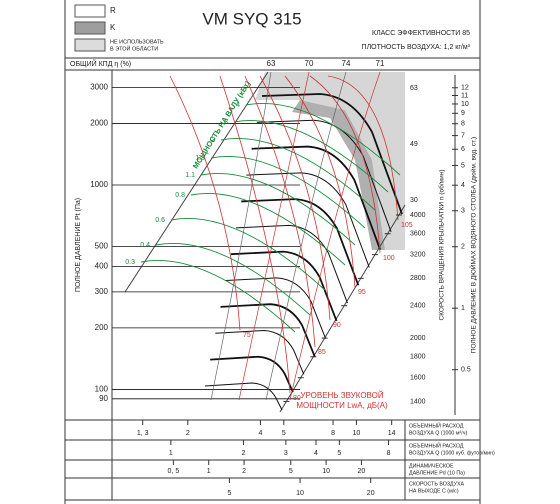 The width and height of the screenshot is (560, 504). What do you see at coordinates (463, 185) in the screenshot?
I see `y2-tick-label: 4` at bounding box center [463, 185].